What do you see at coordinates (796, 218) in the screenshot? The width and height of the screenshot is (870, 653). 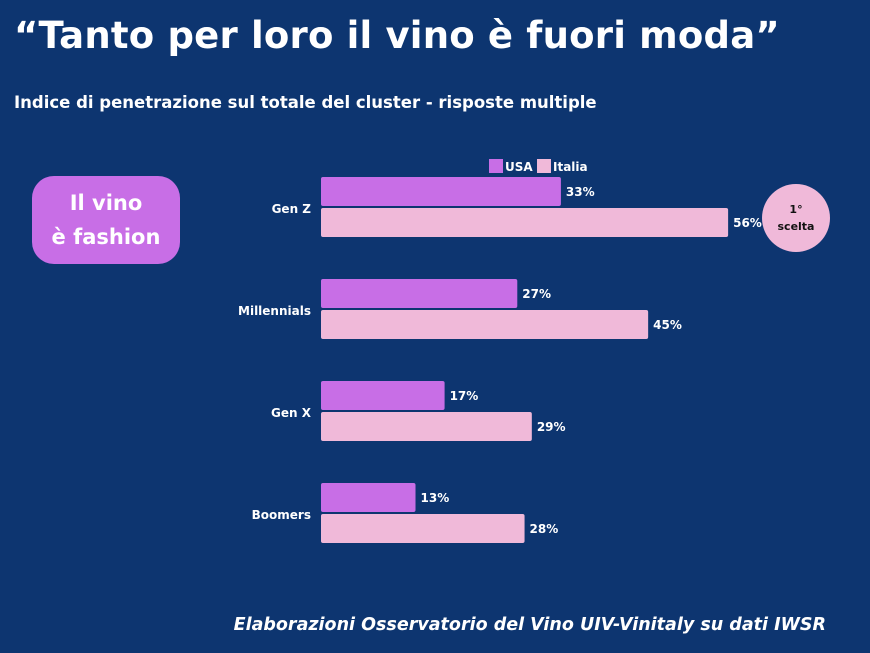 I see `first-choice-badge: 1° scelta` at bounding box center [796, 218].